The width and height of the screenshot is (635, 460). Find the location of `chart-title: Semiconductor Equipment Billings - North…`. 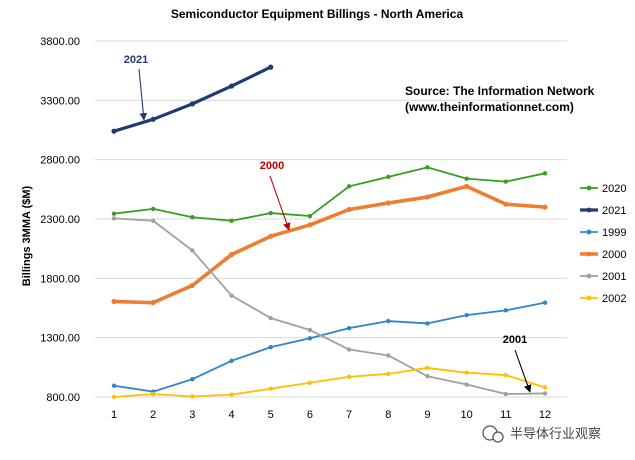

chart-title: Semiconductor Equipment Billings - North… is located at coordinates (317, 14).